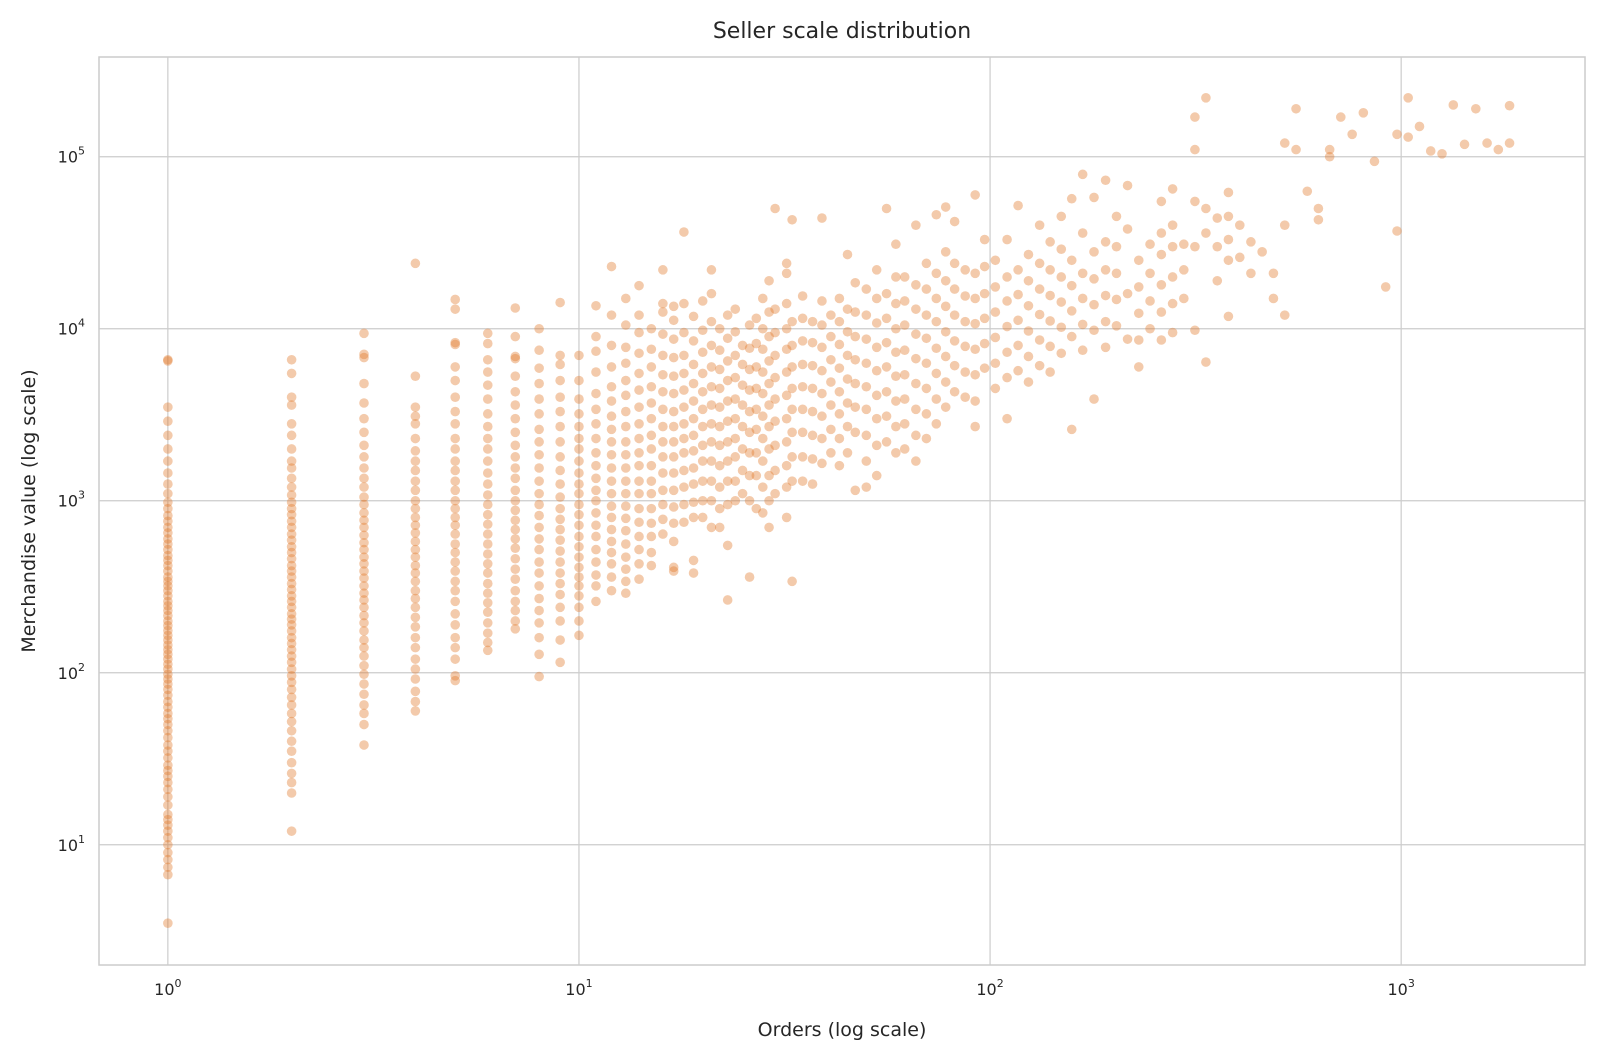 This screenshot has width=1601, height=1059. I want to click on chart-title: Seller scale distribution, so click(842, 31).